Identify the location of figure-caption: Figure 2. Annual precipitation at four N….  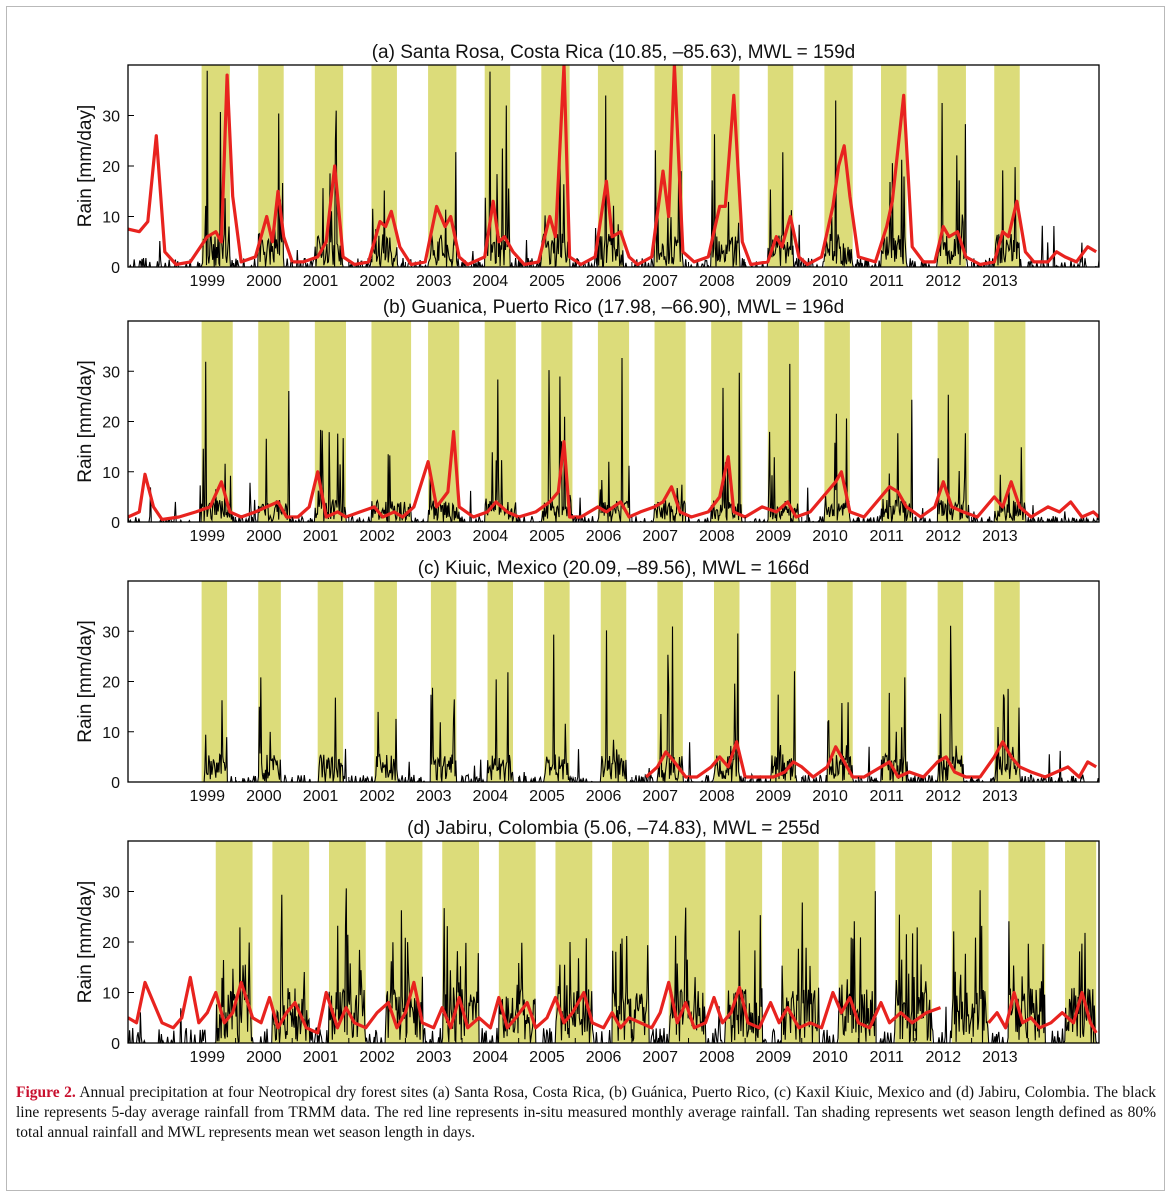
(586, 1113).